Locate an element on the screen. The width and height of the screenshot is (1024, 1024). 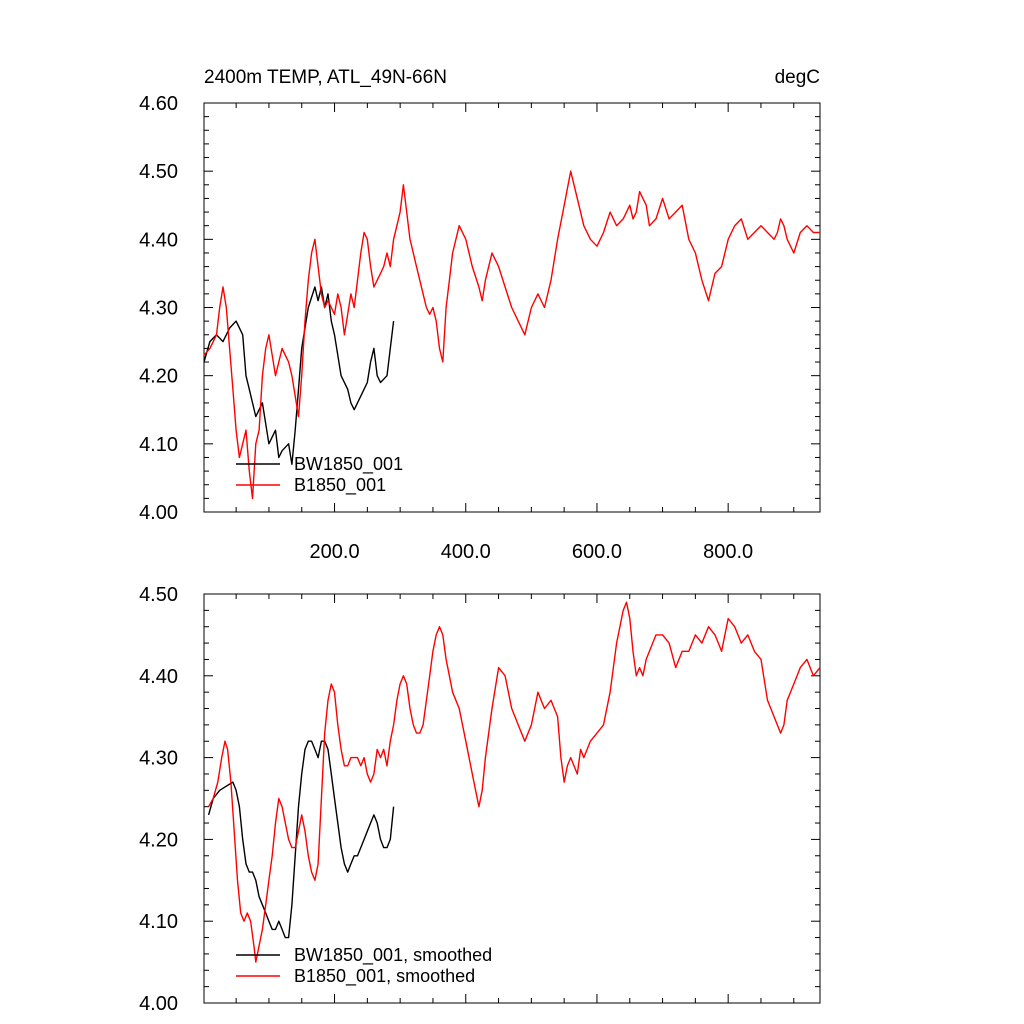
legend-label: BW1850_001, smoothed is located at coordinates (393, 955).